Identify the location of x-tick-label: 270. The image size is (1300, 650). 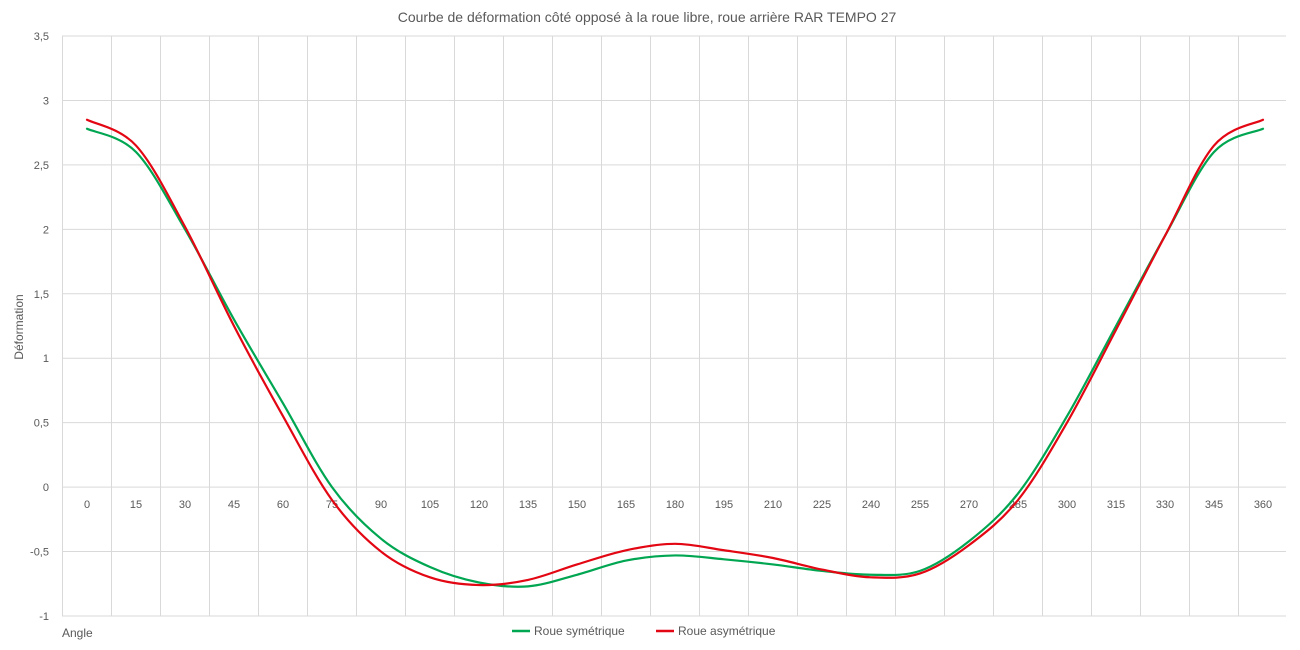
(969, 505).